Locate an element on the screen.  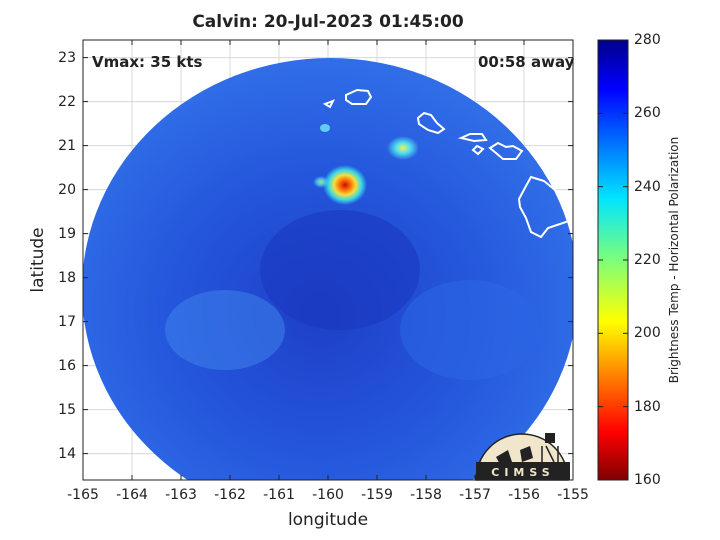
colorbar-tick-label: 160 is located at coordinates (647, 480).